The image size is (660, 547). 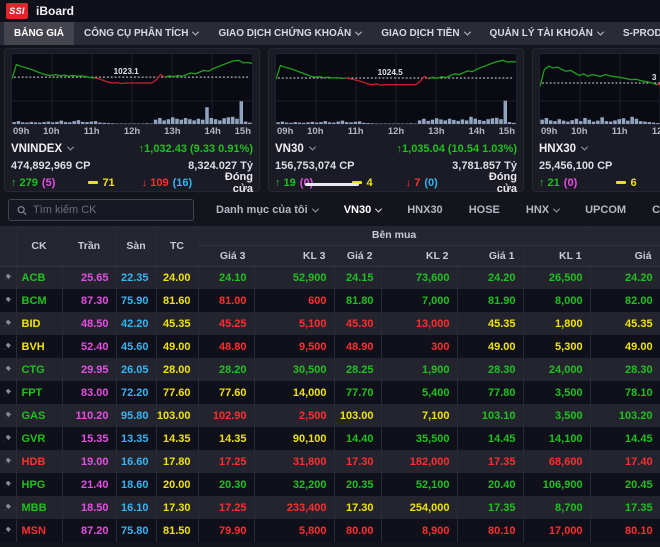 I want to click on col-header-tran: Trần, so click(x=89, y=246).